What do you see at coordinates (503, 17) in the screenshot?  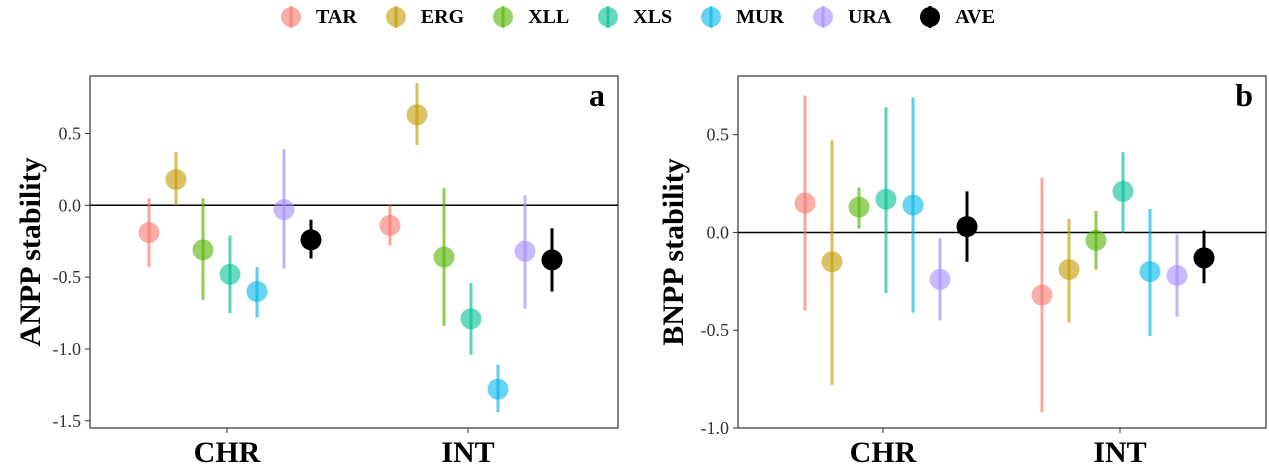 I see `legend-key-xll` at bounding box center [503, 17].